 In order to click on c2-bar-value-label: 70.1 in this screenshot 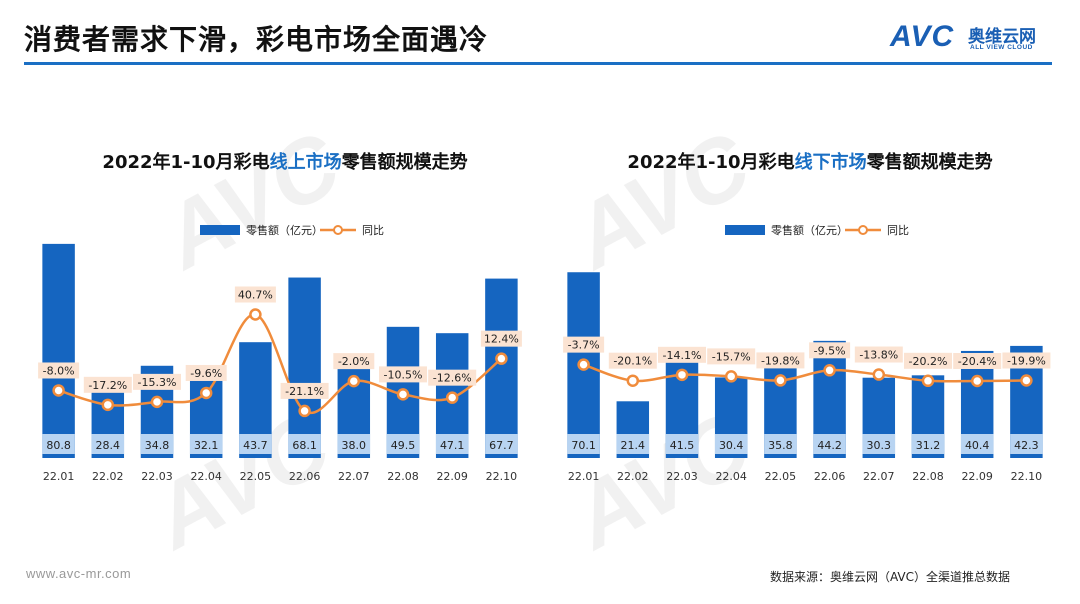, I will do `click(583, 445)`.